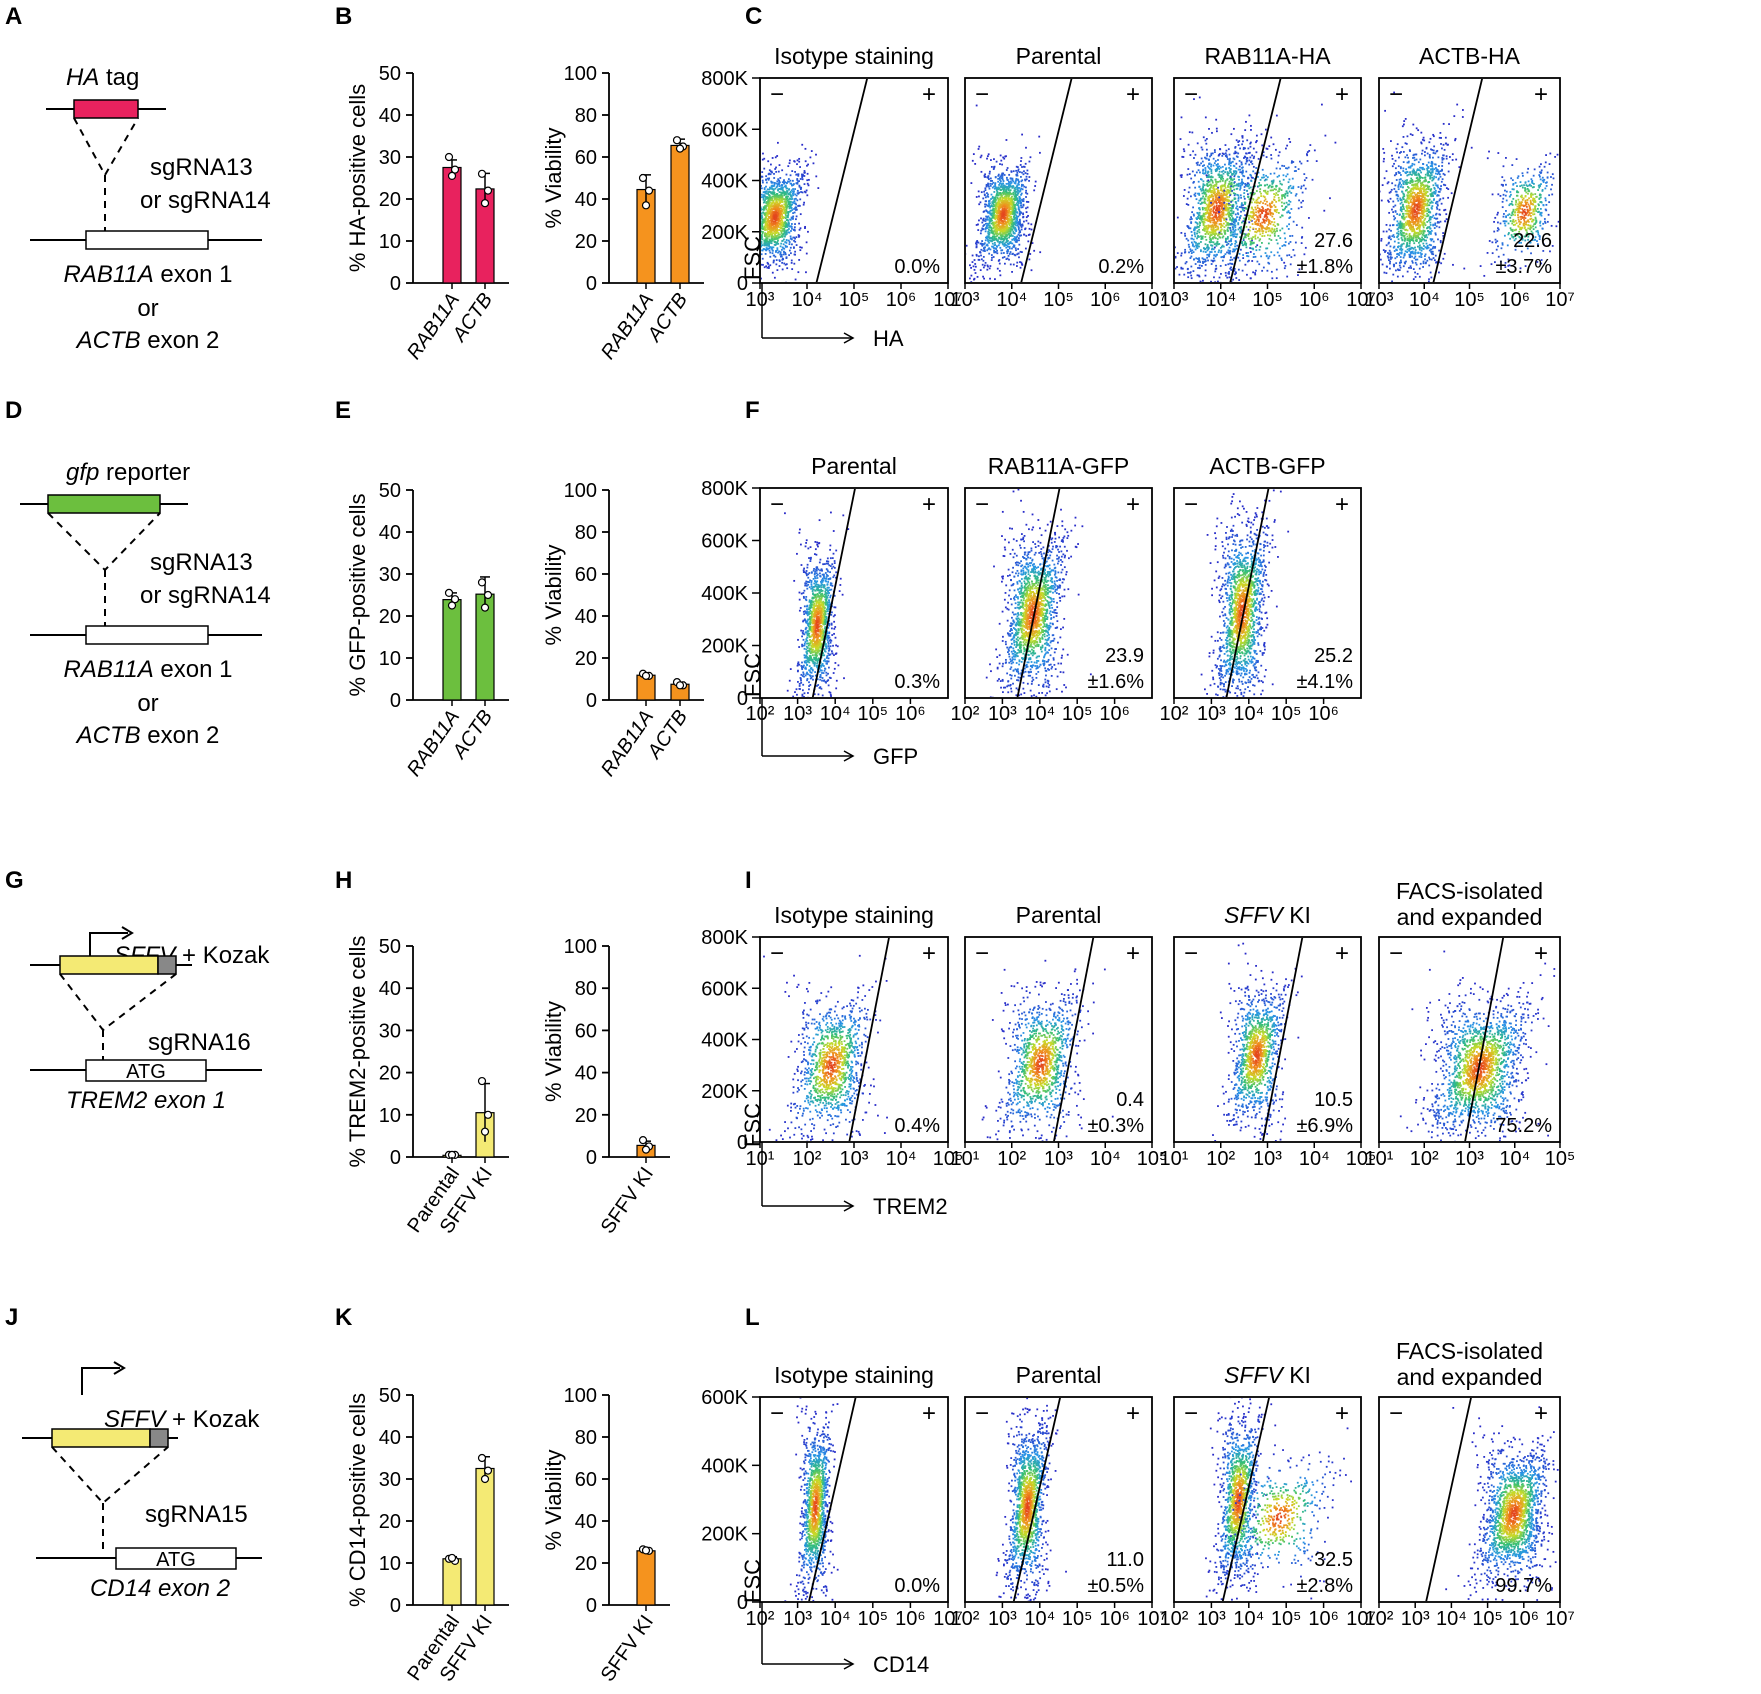 The width and height of the screenshot is (1761, 1694). I want to click on y-tick-label: 30, so click(390, 1031).